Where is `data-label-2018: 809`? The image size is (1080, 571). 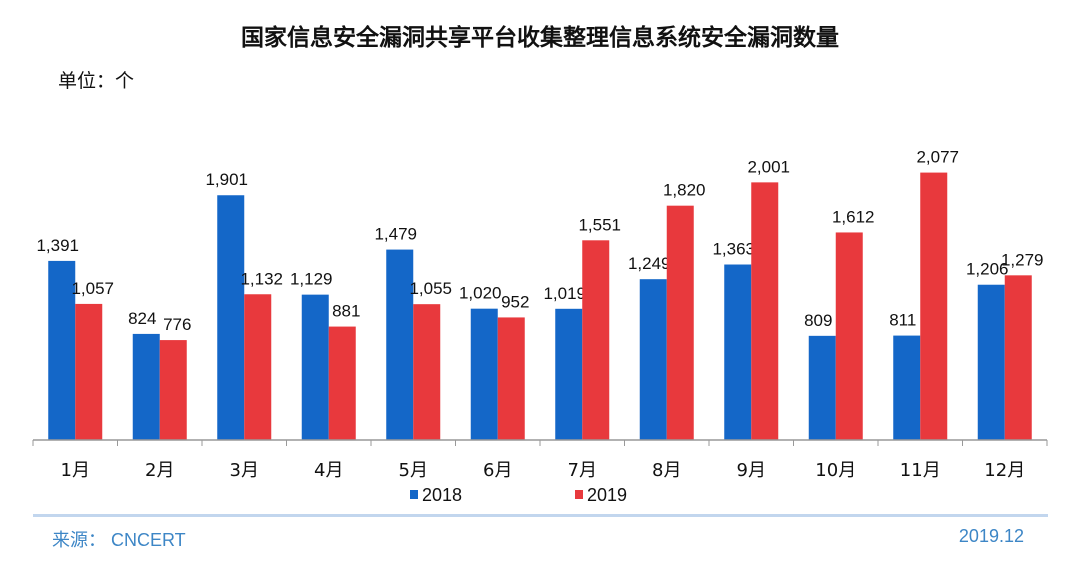
data-label-2018: 809 is located at coordinates (818, 320).